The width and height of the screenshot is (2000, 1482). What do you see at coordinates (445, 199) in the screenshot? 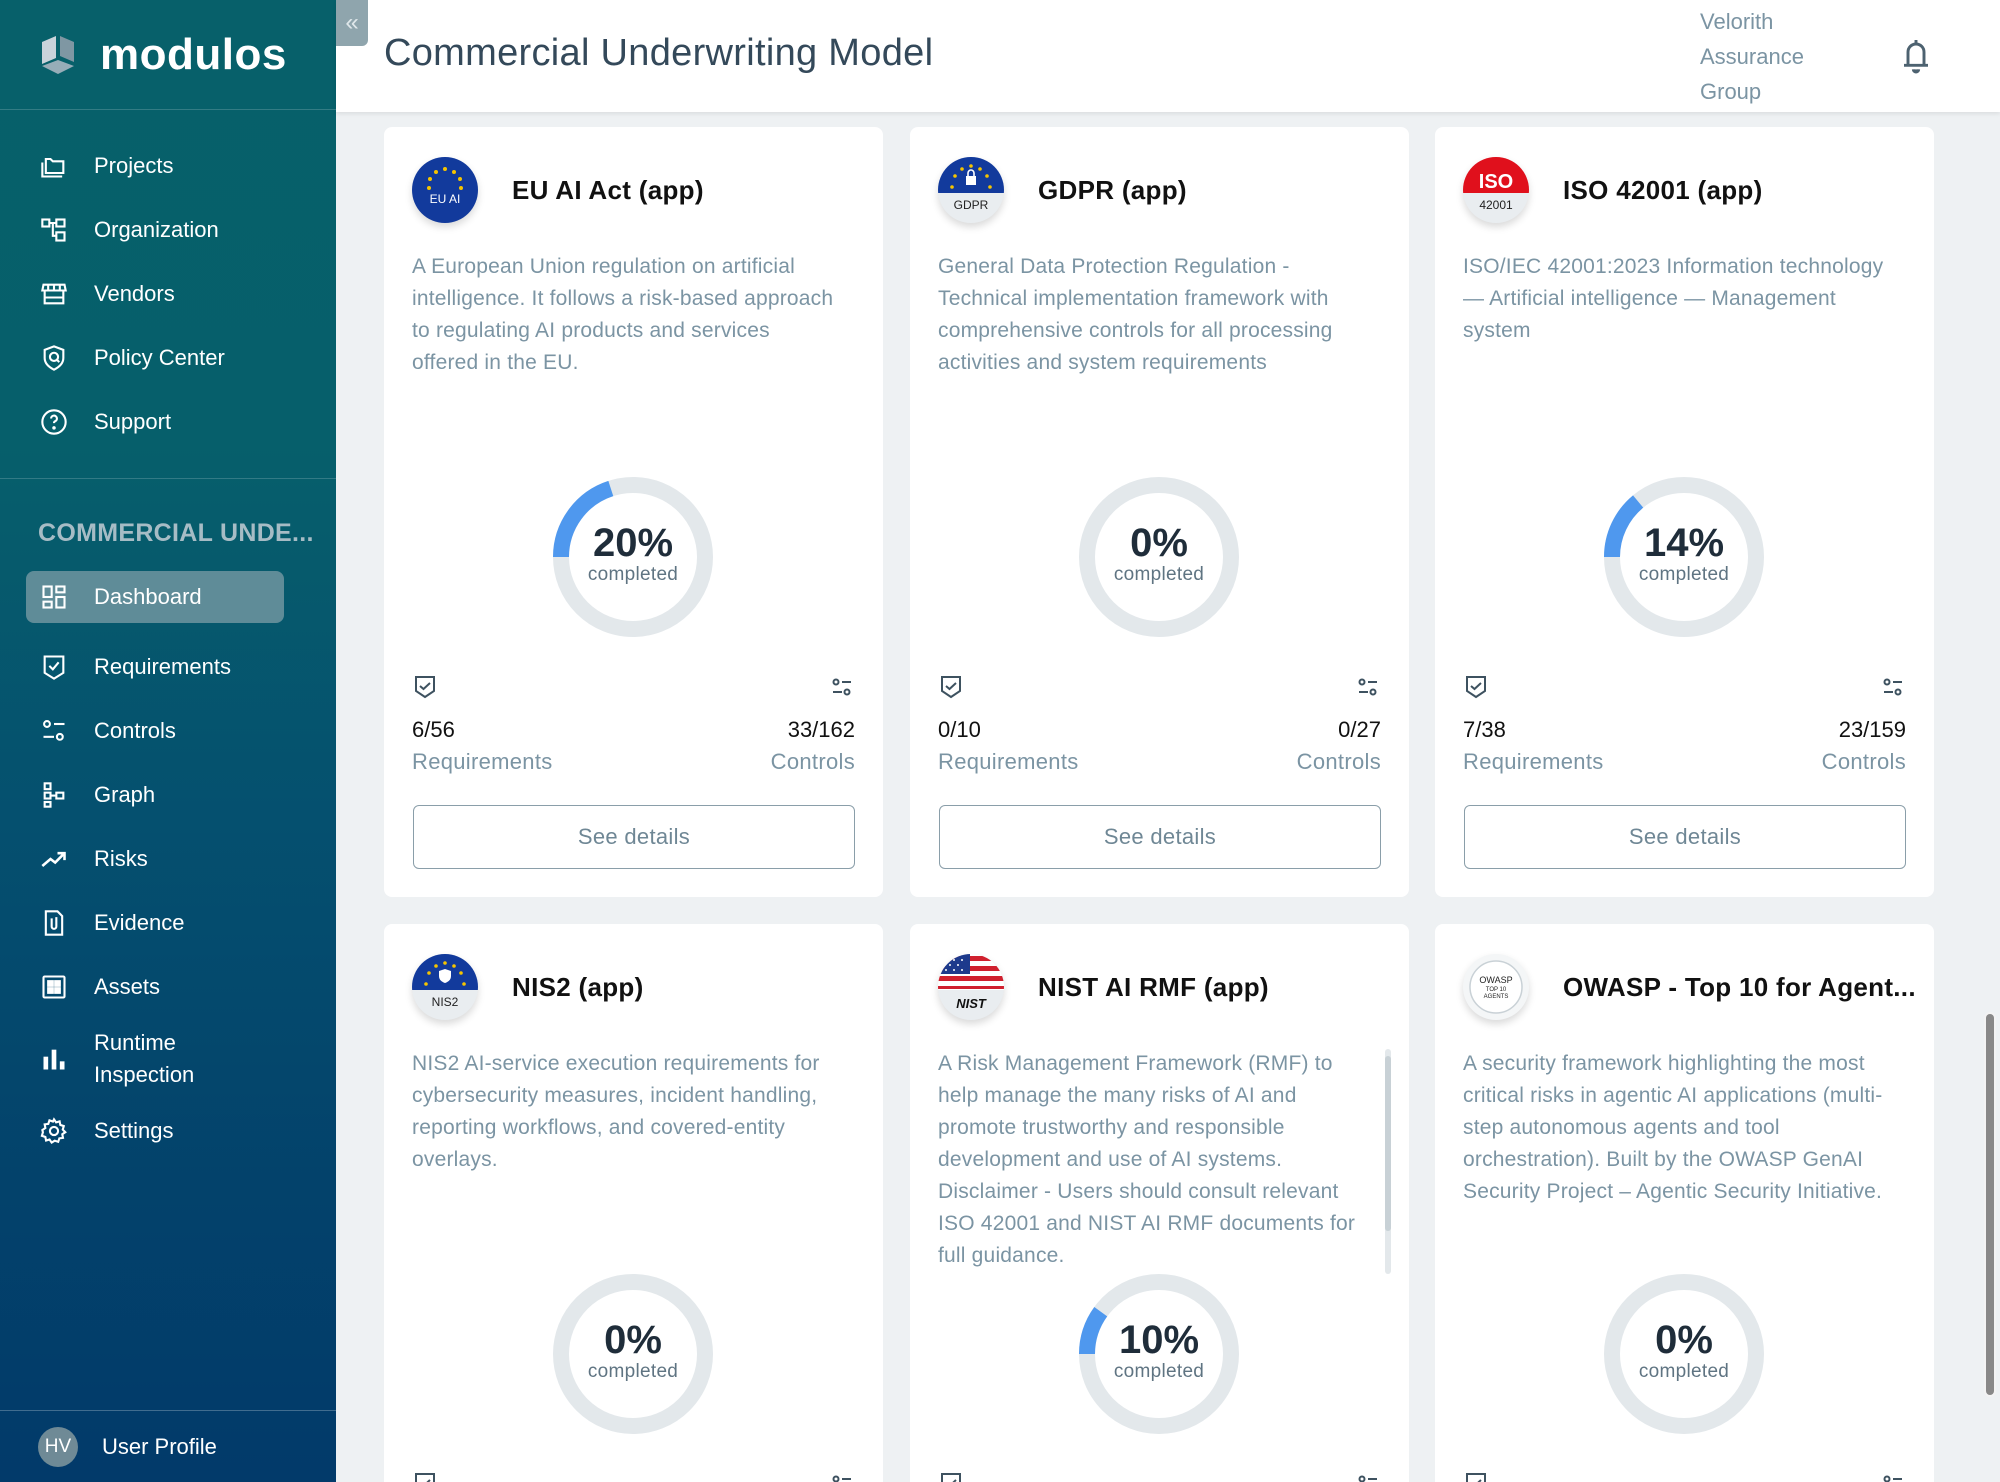
I see `svg-text: EU AI` at bounding box center [445, 199].